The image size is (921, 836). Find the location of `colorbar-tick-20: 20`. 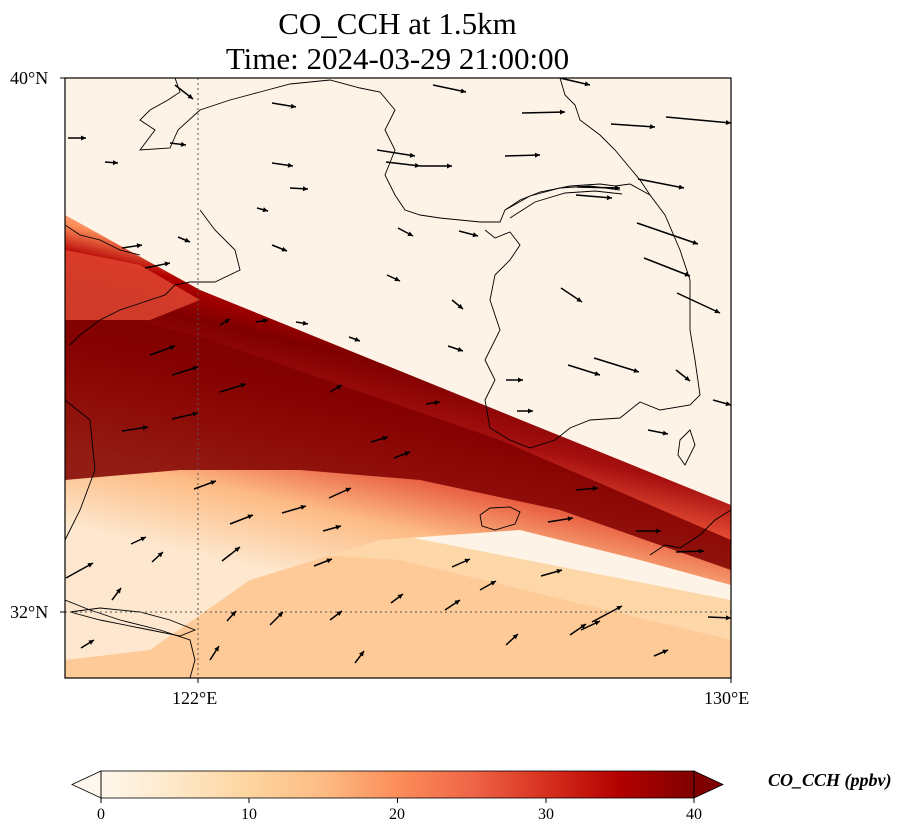

colorbar-tick-20: 20 is located at coordinates (397, 814).